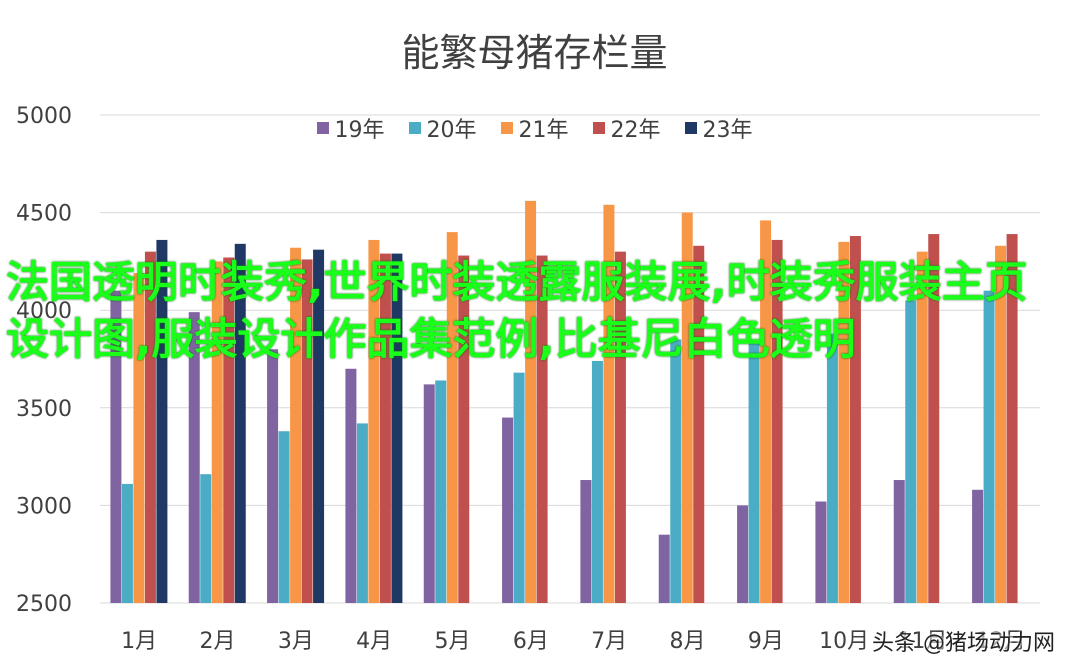 The height and width of the screenshot is (671, 1069). Describe the element at coordinates (727, 130) in the screenshot. I see `legend-label: 23年` at that location.